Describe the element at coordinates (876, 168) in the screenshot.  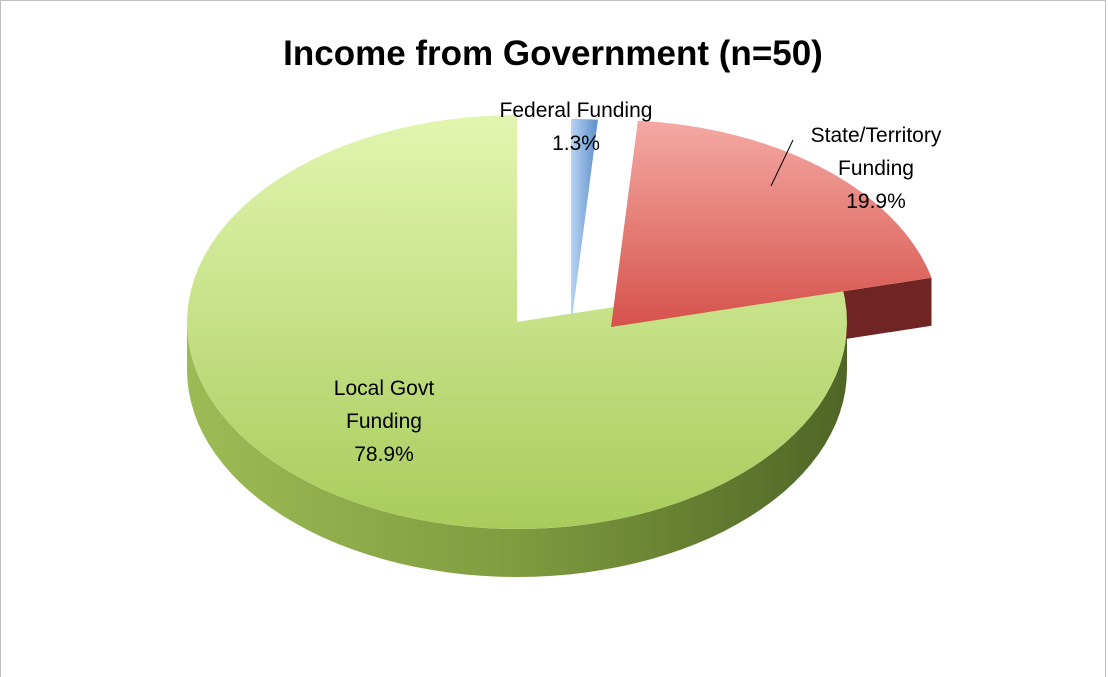
I see `label-state-territory-funding-name: Funding` at that location.